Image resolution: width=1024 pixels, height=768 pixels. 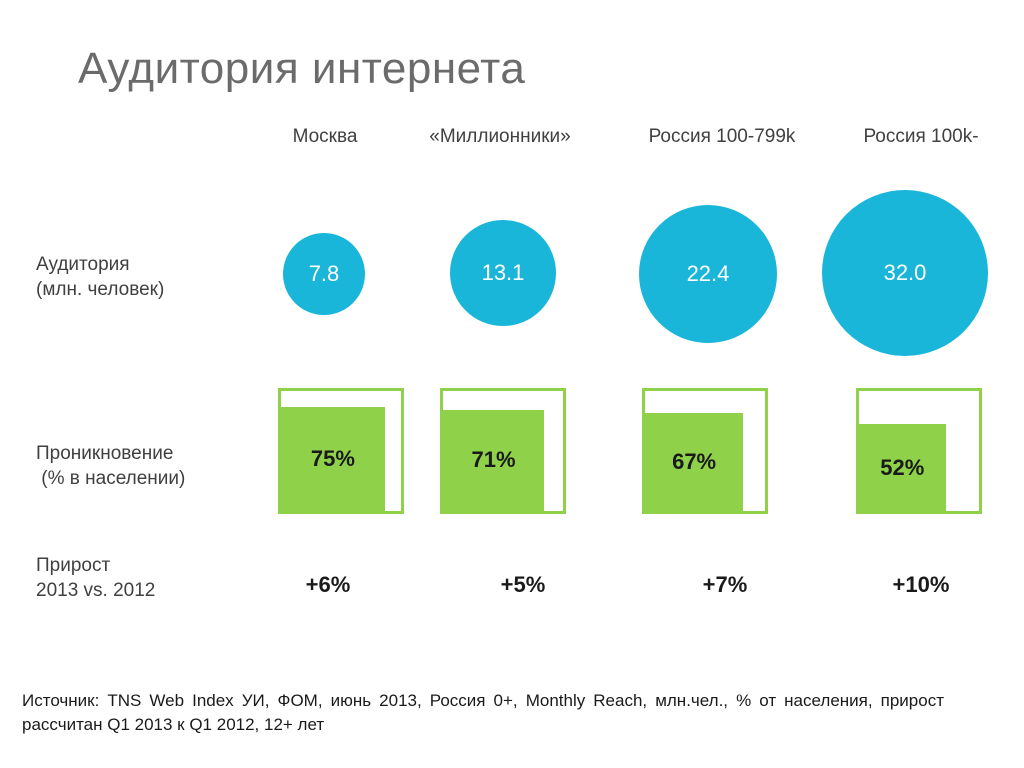 What do you see at coordinates (73, 565) in the screenshot?
I see `row-label-growth-line1: Прирост` at bounding box center [73, 565].